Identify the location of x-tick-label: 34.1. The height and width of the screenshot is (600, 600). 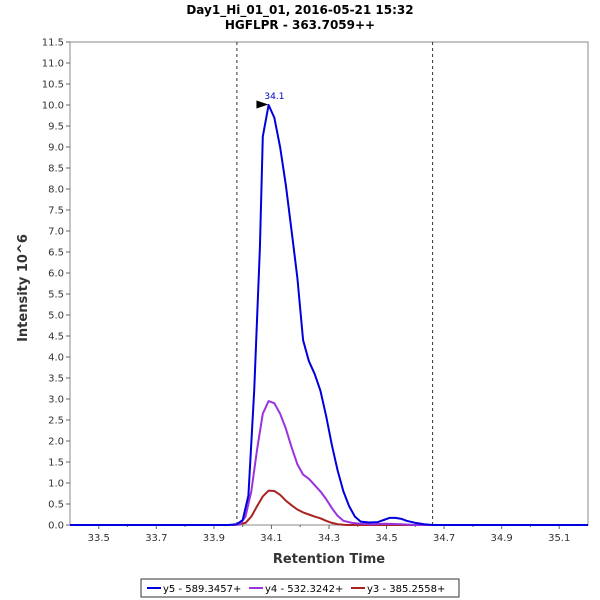
(271, 538).